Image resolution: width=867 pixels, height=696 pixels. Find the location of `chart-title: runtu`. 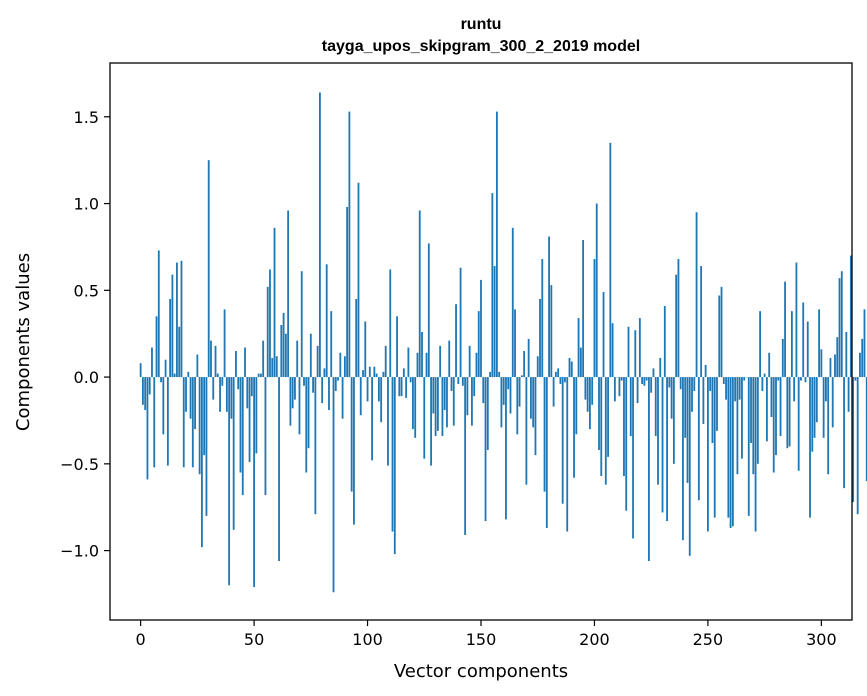

chart-title: runtu is located at coordinates (481, 24).